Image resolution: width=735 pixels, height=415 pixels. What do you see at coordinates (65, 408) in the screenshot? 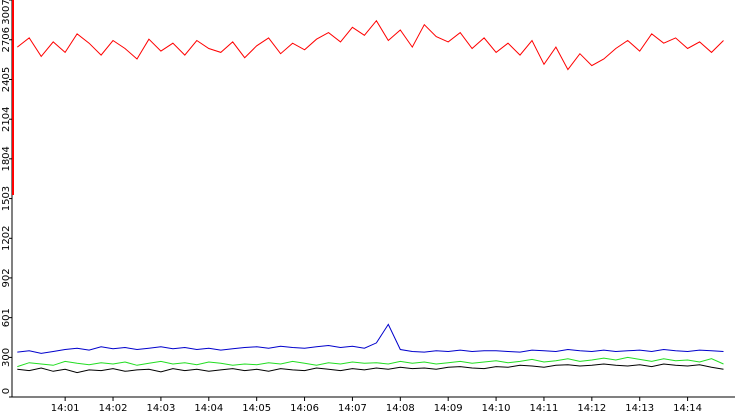
I see `x-tick-label: 14:01` at bounding box center [65, 408].